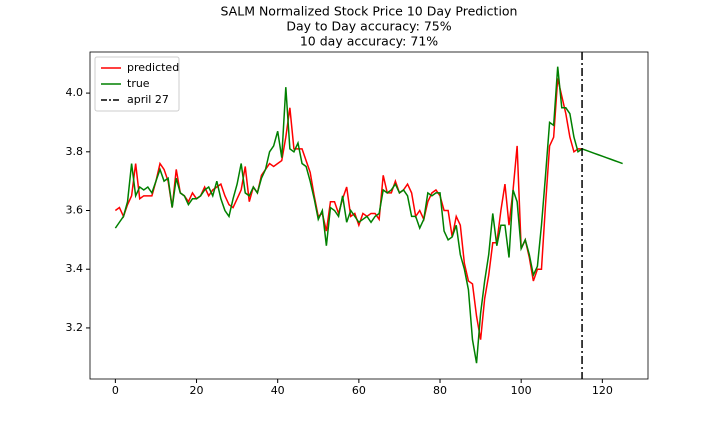  I want to click on y-tick-label: 3.8, so click(75, 151).